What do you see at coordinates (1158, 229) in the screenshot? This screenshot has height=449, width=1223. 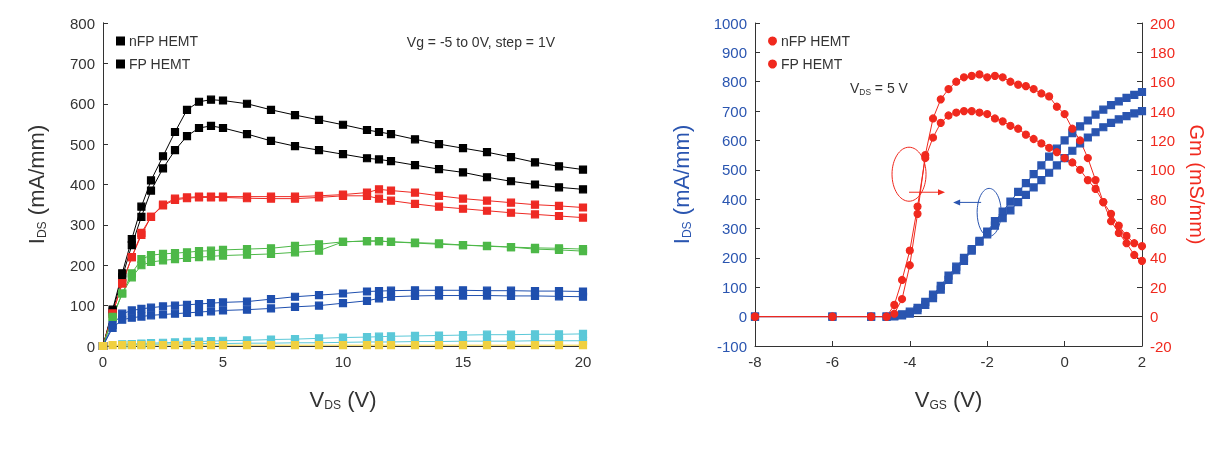 I see `y2-tick-label: 60` at bounding box center [1158, 229].